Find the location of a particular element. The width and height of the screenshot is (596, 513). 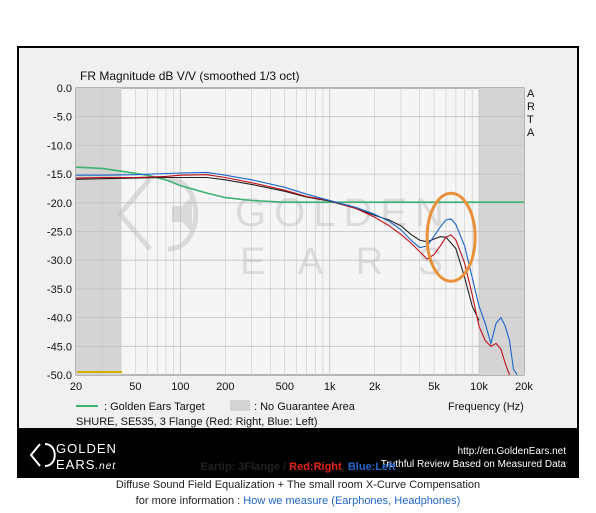

x-tick-label: 500 is located at coordinates (285, 387).